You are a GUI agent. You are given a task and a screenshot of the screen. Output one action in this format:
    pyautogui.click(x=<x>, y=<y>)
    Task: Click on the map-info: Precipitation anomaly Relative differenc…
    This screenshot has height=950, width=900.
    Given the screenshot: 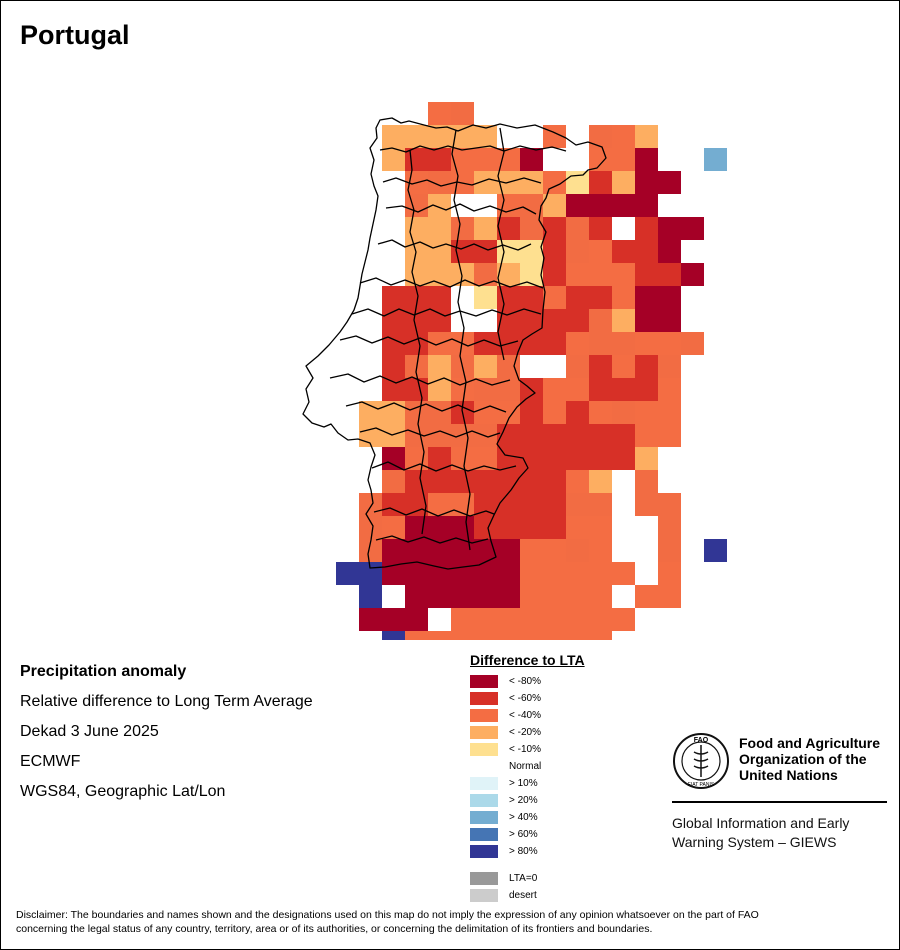 What is the action you would take?
    pyautogui.click(x=166, y=732)
    